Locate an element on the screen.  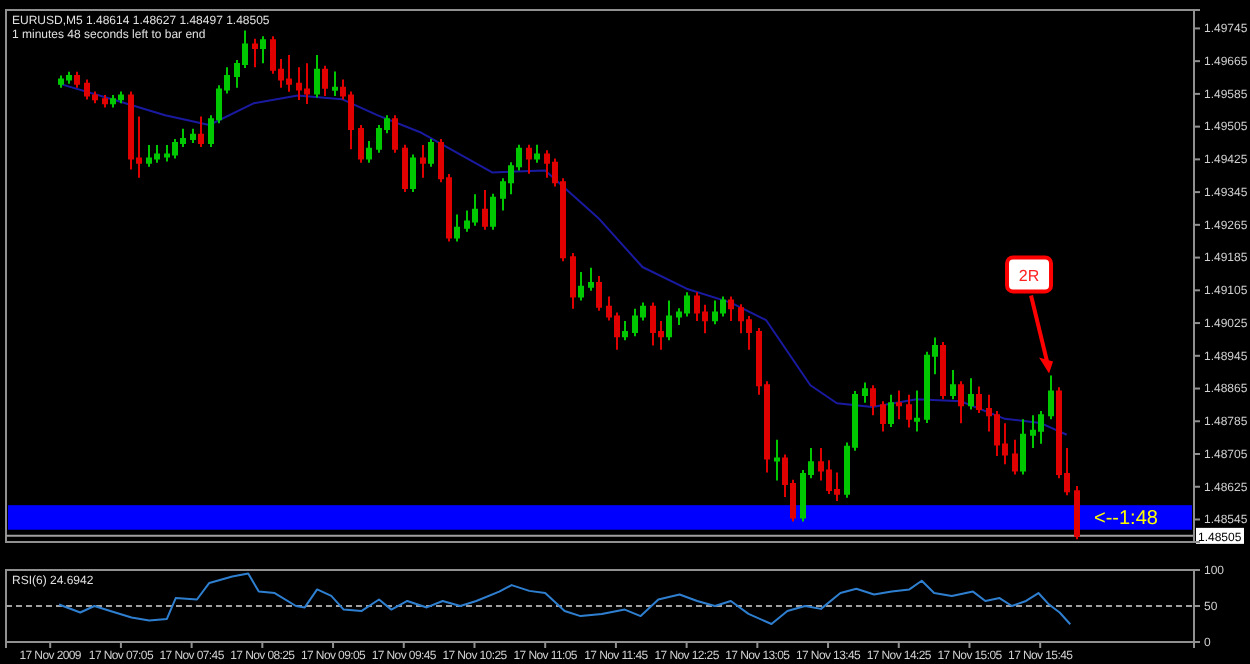
annotation: 2R is located at coordinates (1029, 276).